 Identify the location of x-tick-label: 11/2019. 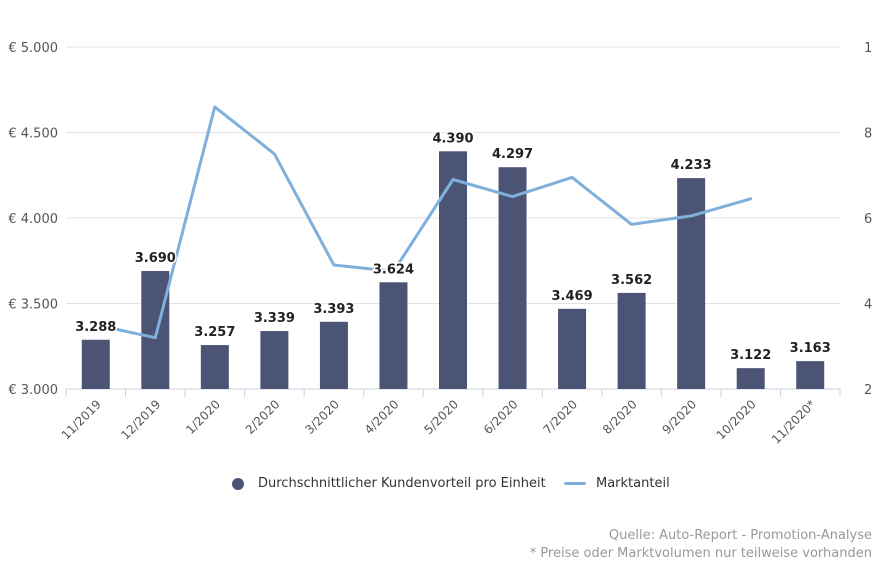
(81, 419).